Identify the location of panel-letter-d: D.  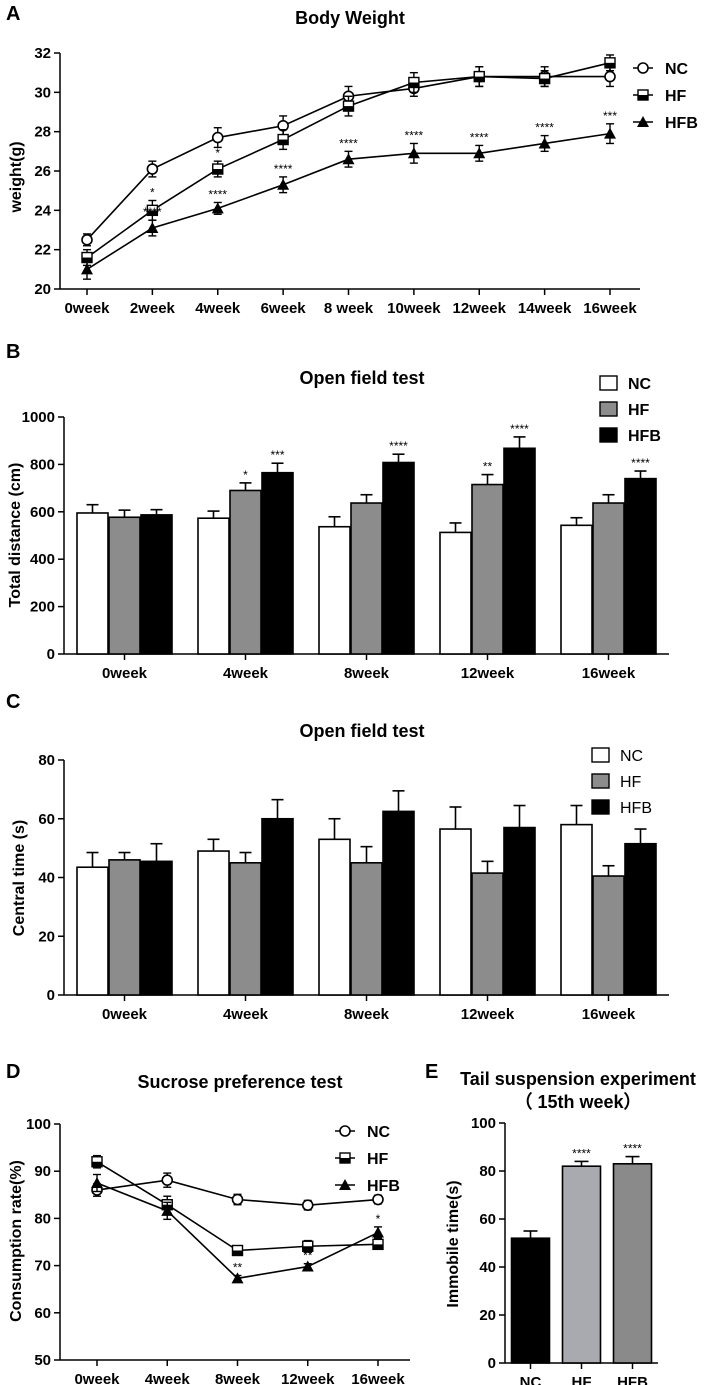
(13, 1072).